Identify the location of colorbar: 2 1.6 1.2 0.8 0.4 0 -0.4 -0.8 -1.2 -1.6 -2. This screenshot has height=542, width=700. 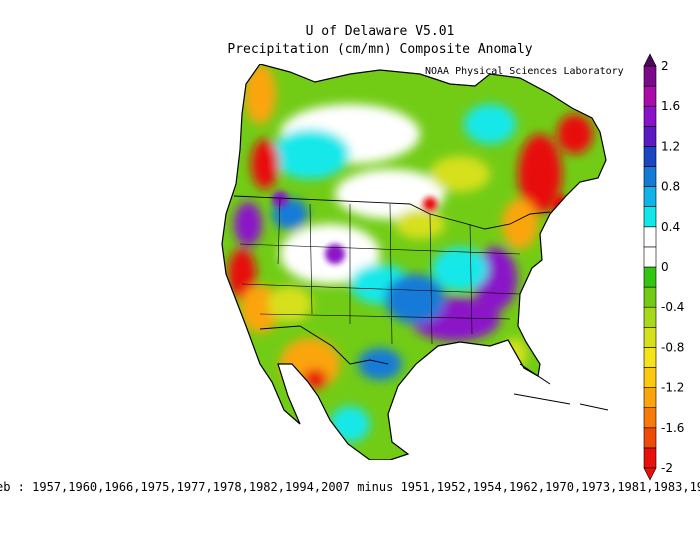
(663, 267).